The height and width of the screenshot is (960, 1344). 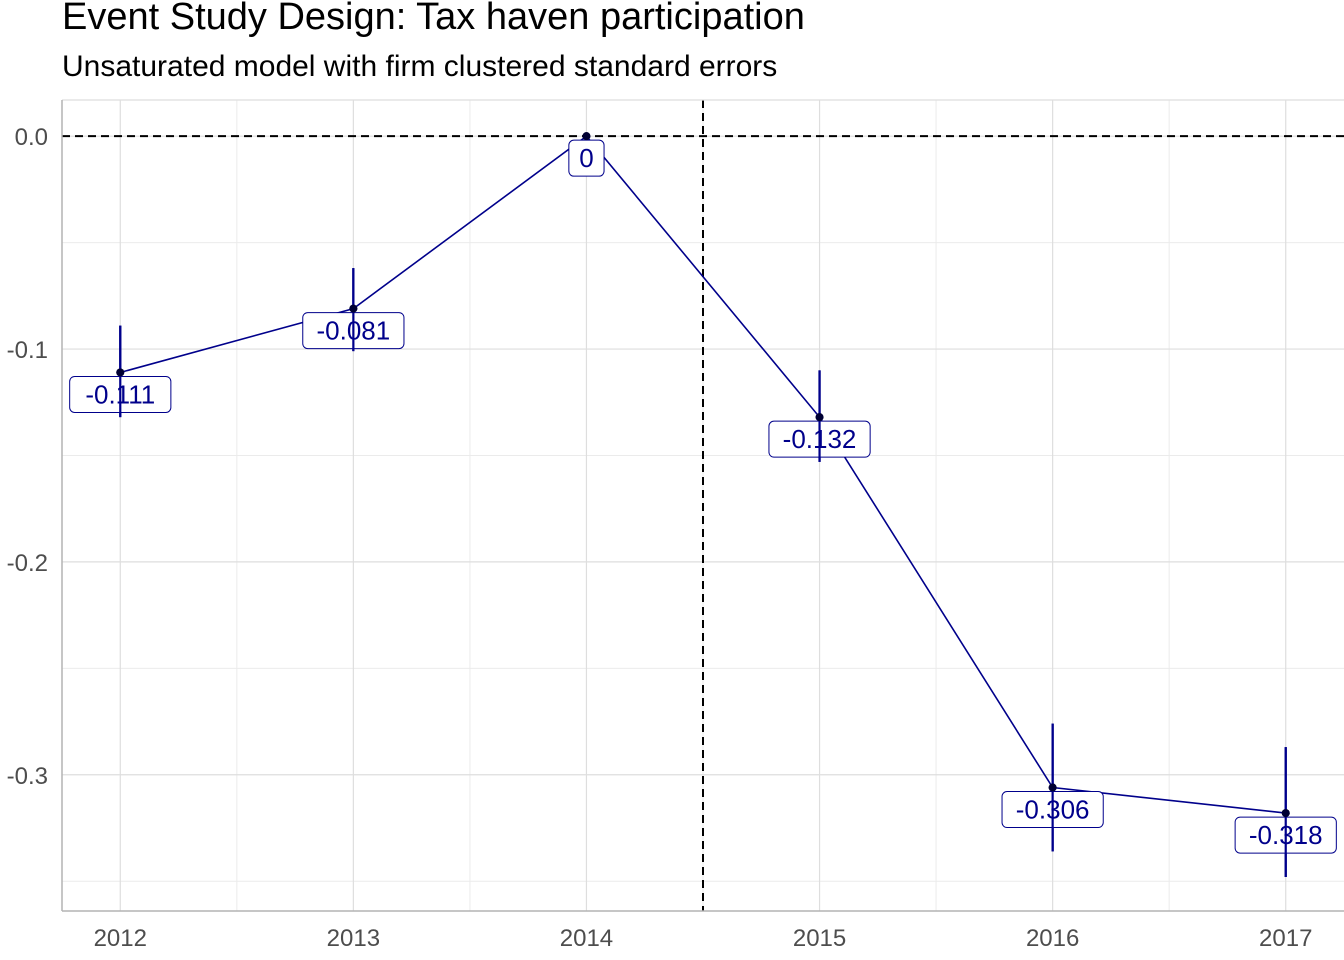 I want to click on x-tick-label: 2015, so click(x=819, y=938).